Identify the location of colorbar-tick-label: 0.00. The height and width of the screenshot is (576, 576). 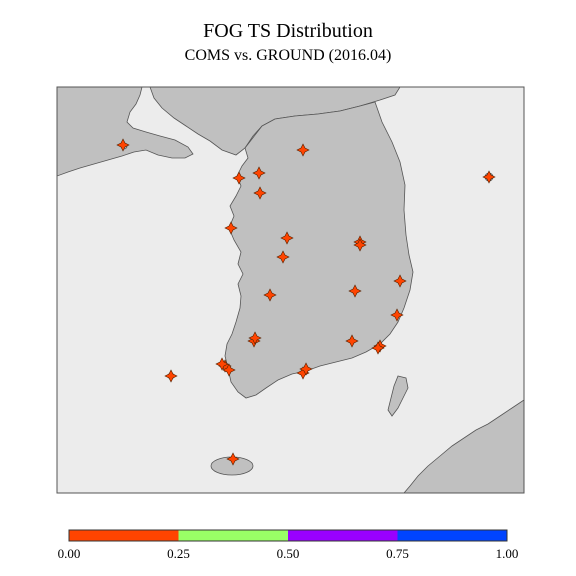
(69, 553).